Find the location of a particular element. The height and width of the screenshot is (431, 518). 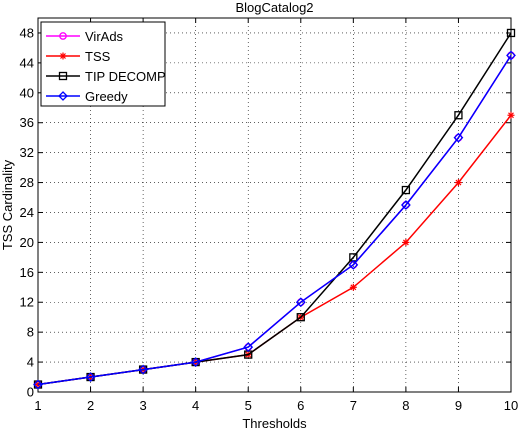

y-axis-label: TSS Cardinality is located at coordinates (7, 204).